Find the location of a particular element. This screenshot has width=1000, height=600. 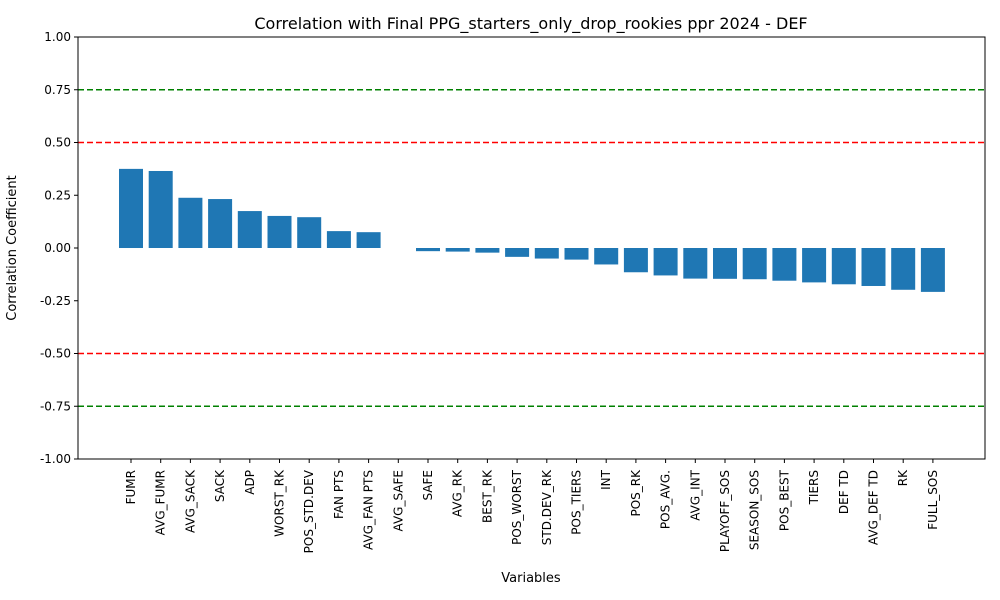

x-tick-label: POS_TIERS is located at coordinates (577, 502).